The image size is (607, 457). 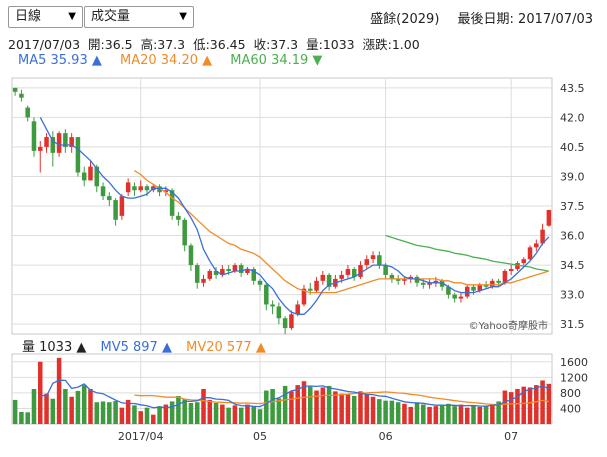 What do you see at coordinates (572, 206) in the screenshot?
I see `price-tick-label: 37.5` at bounding box center [572, 206].